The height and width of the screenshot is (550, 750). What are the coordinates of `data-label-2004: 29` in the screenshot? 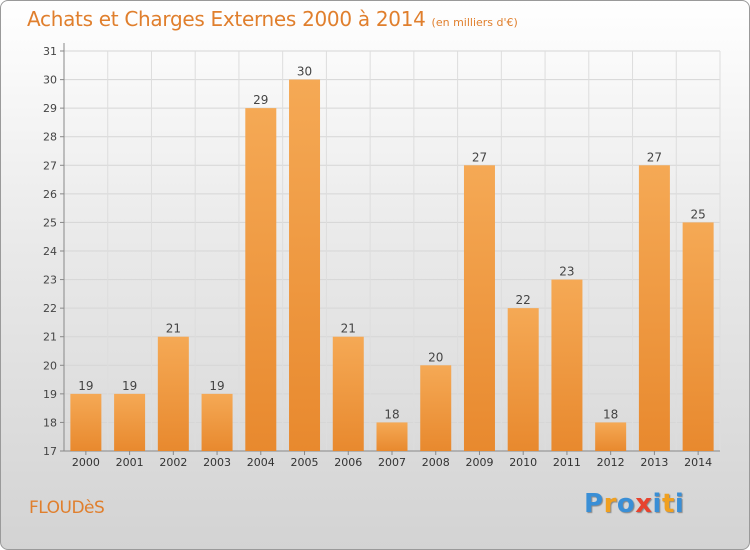 It's located at (260, 100).